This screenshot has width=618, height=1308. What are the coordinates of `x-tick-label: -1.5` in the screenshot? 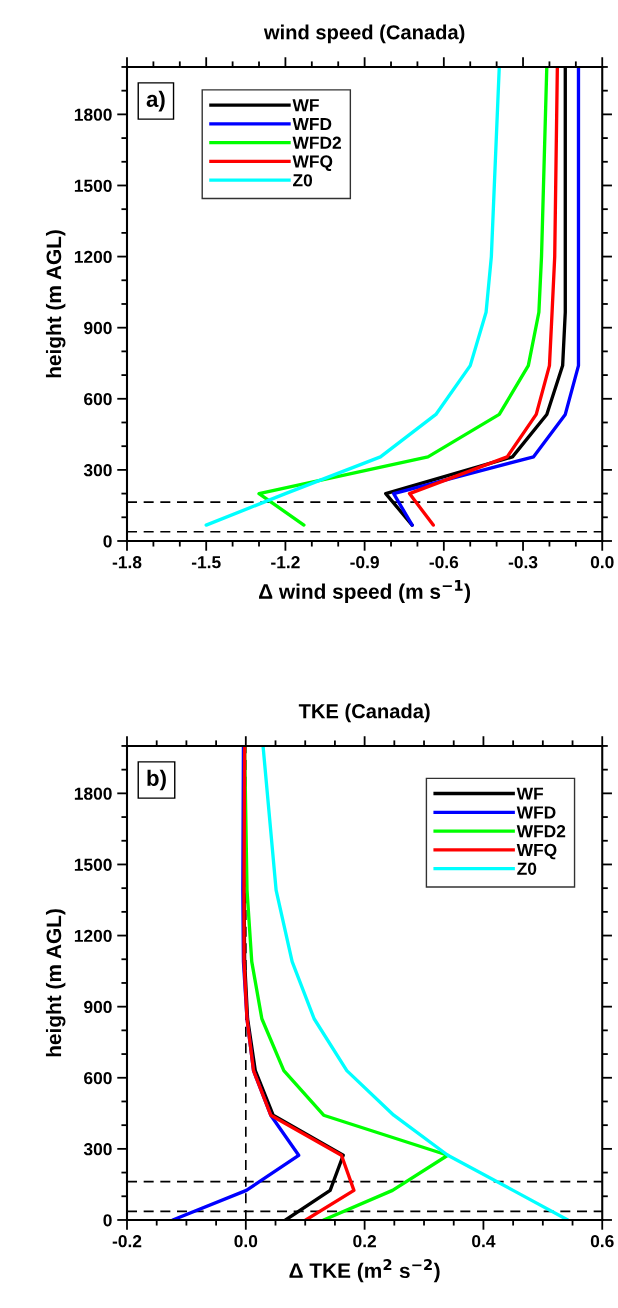 It's located at (206, 562).